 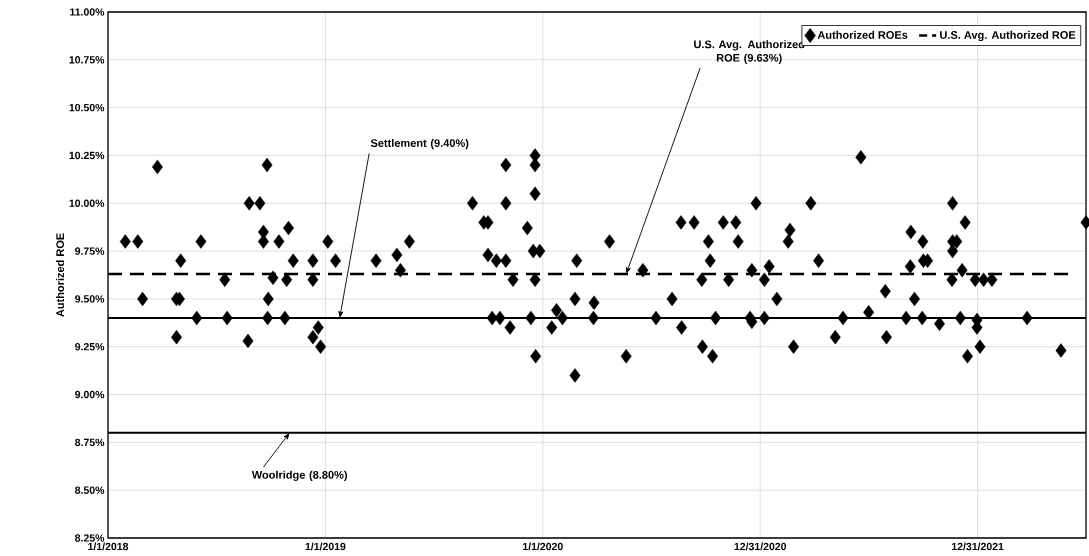 I want to click on y-tick-label: 10.00%, so click(x=87, y=203).